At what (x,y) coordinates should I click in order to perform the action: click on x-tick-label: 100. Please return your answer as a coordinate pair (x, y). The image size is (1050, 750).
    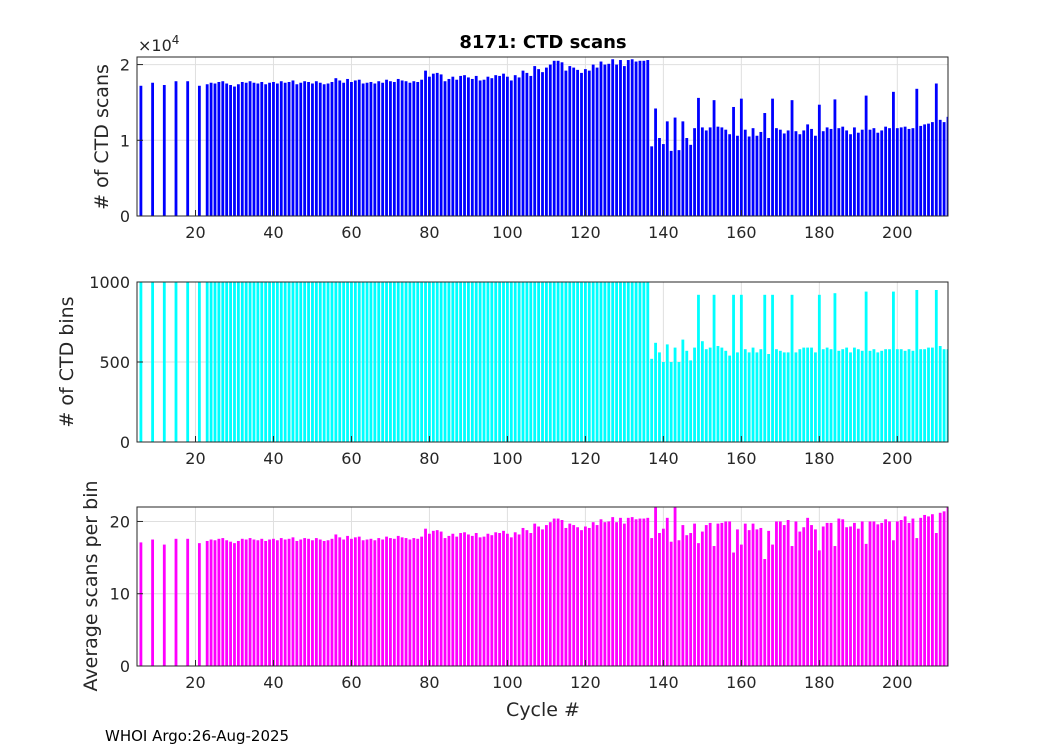
    Looking at the image, I should click on (507, 458).